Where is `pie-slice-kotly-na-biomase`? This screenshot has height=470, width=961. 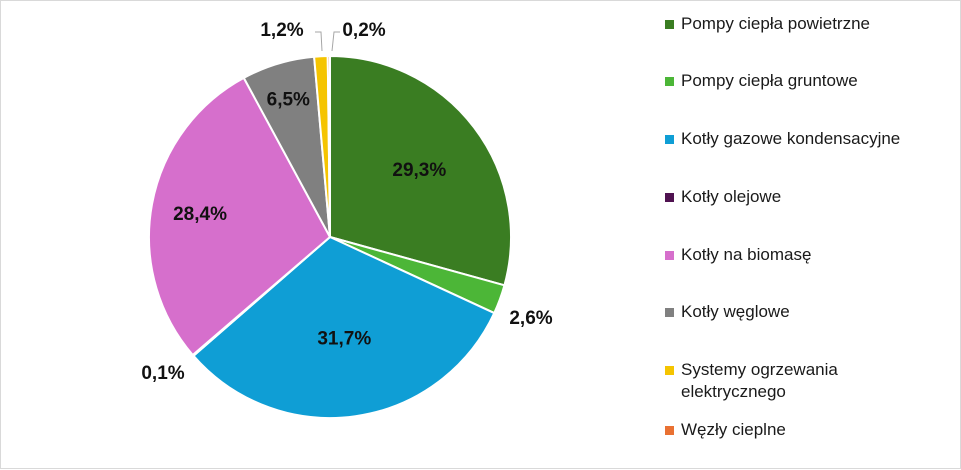
pie-slice-kotly-na-biomase is located at coordinates (240, 216).